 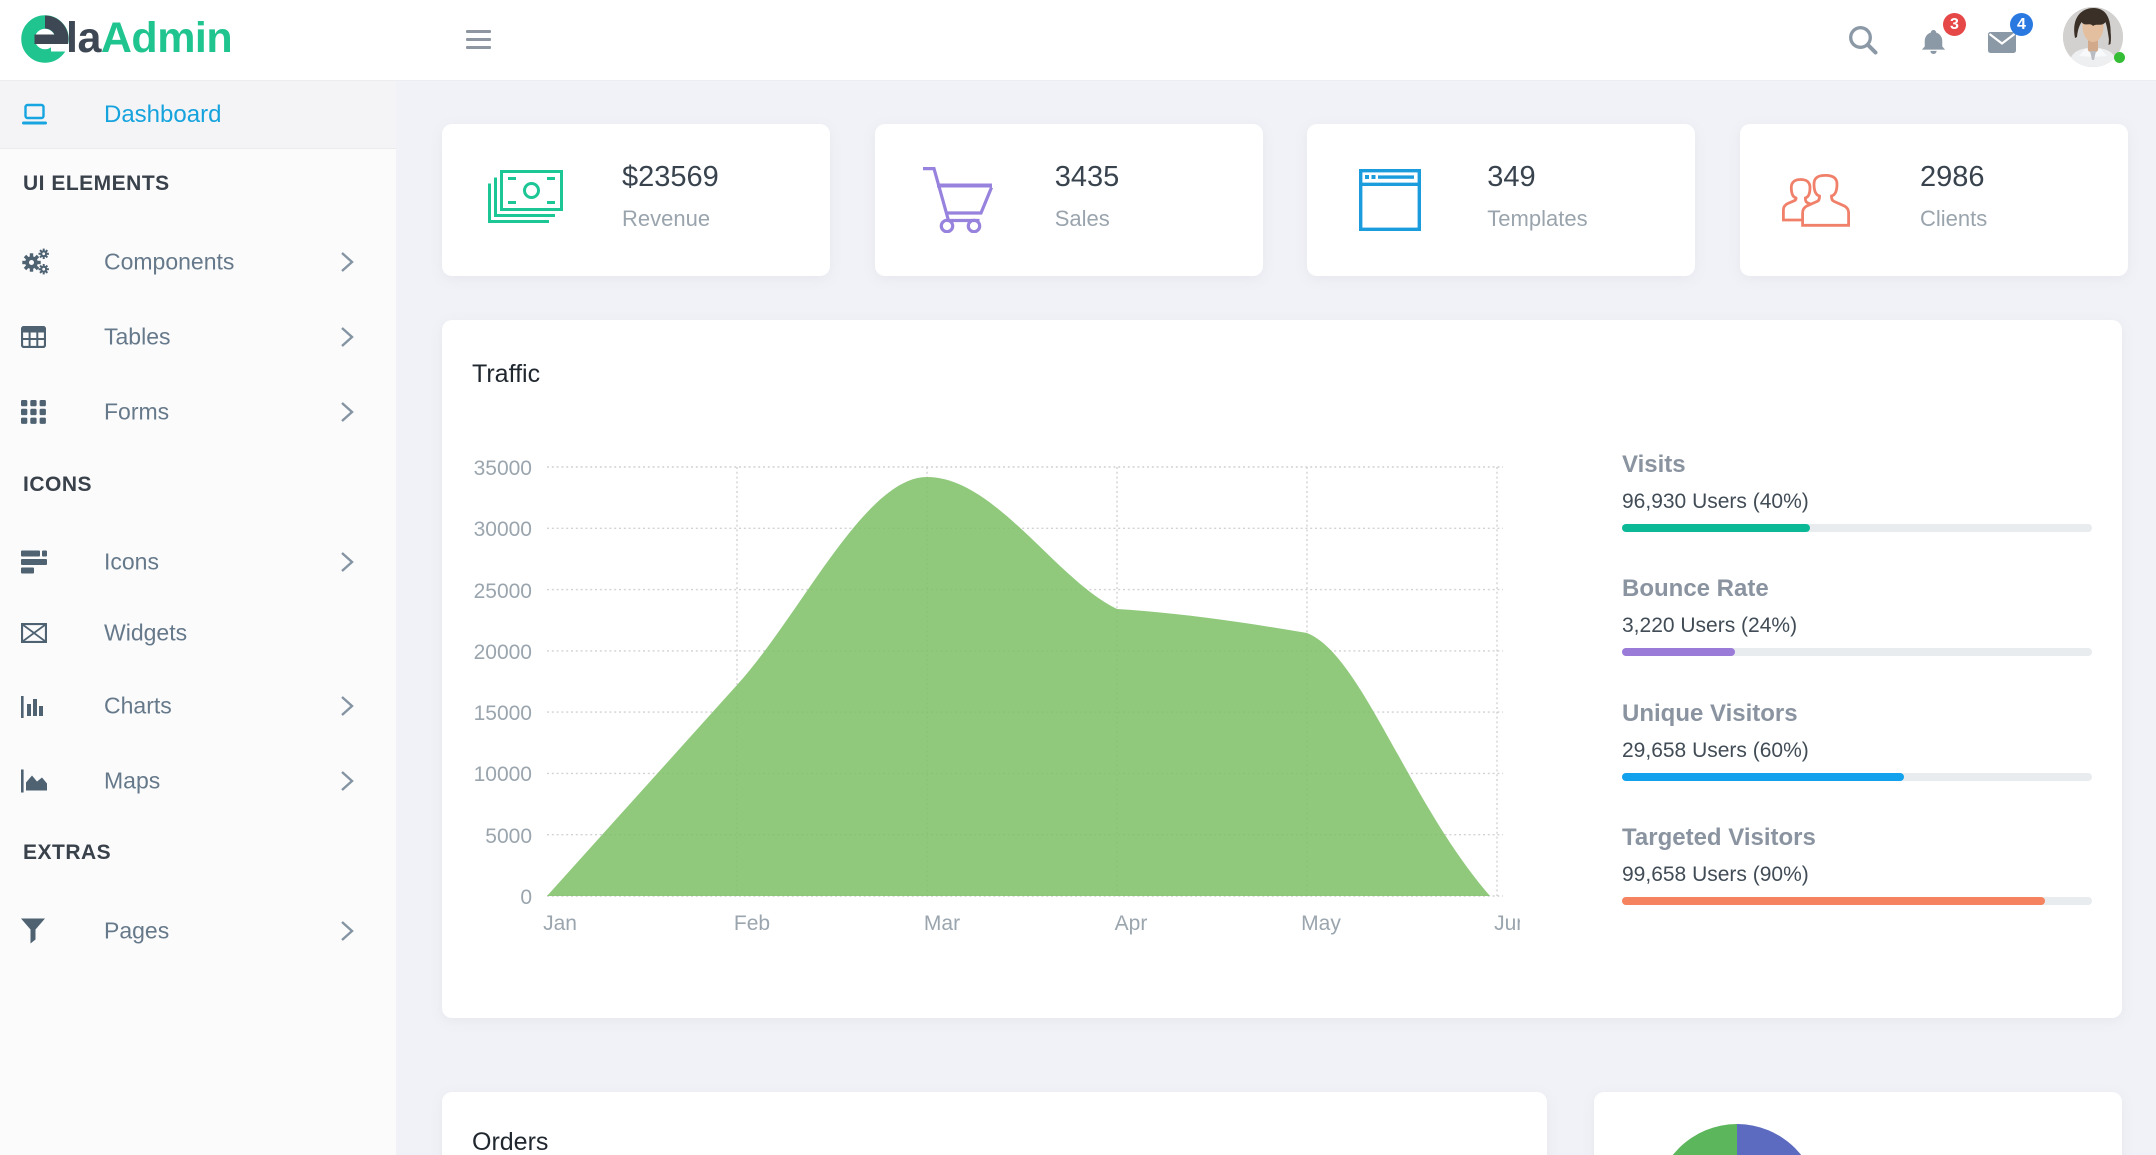 What do you see at coordinates (942, 923) in the screenshot?
I see `svg-text: Mar` at bounding box center [942, 923].